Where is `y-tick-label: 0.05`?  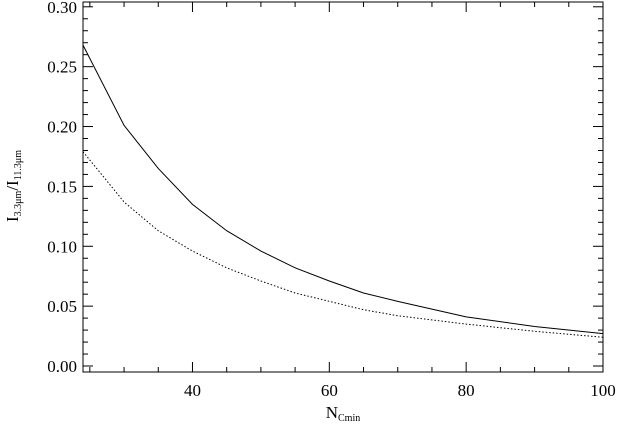 y-tick-label: 0.05 is located at coordinates (62, 306).